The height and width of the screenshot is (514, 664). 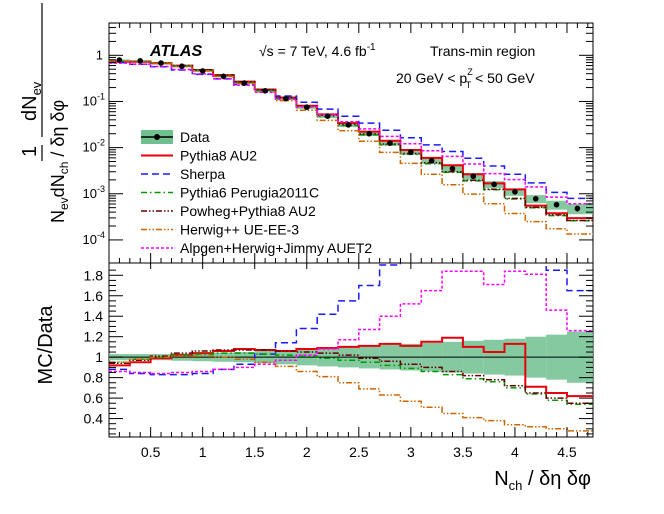 What do you see at coordinates (157, 137) in the screenshot?
I see `legend-swatch-marker` at bounding box center [157, 137].